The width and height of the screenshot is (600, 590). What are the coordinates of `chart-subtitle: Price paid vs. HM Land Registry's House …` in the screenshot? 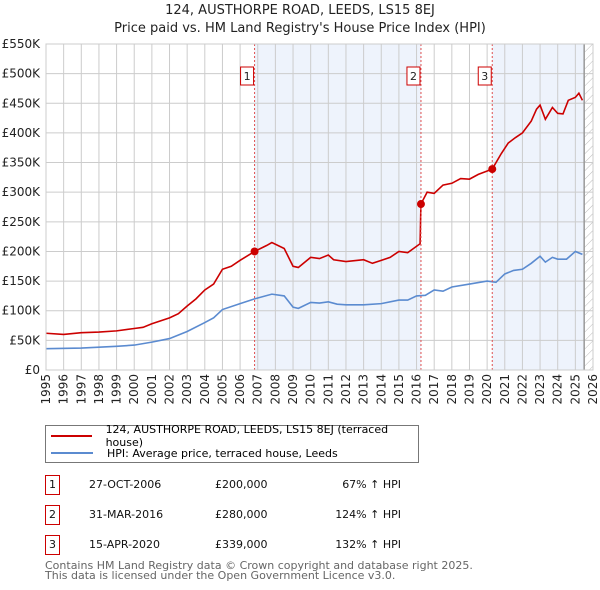 It's located at (300, 28).